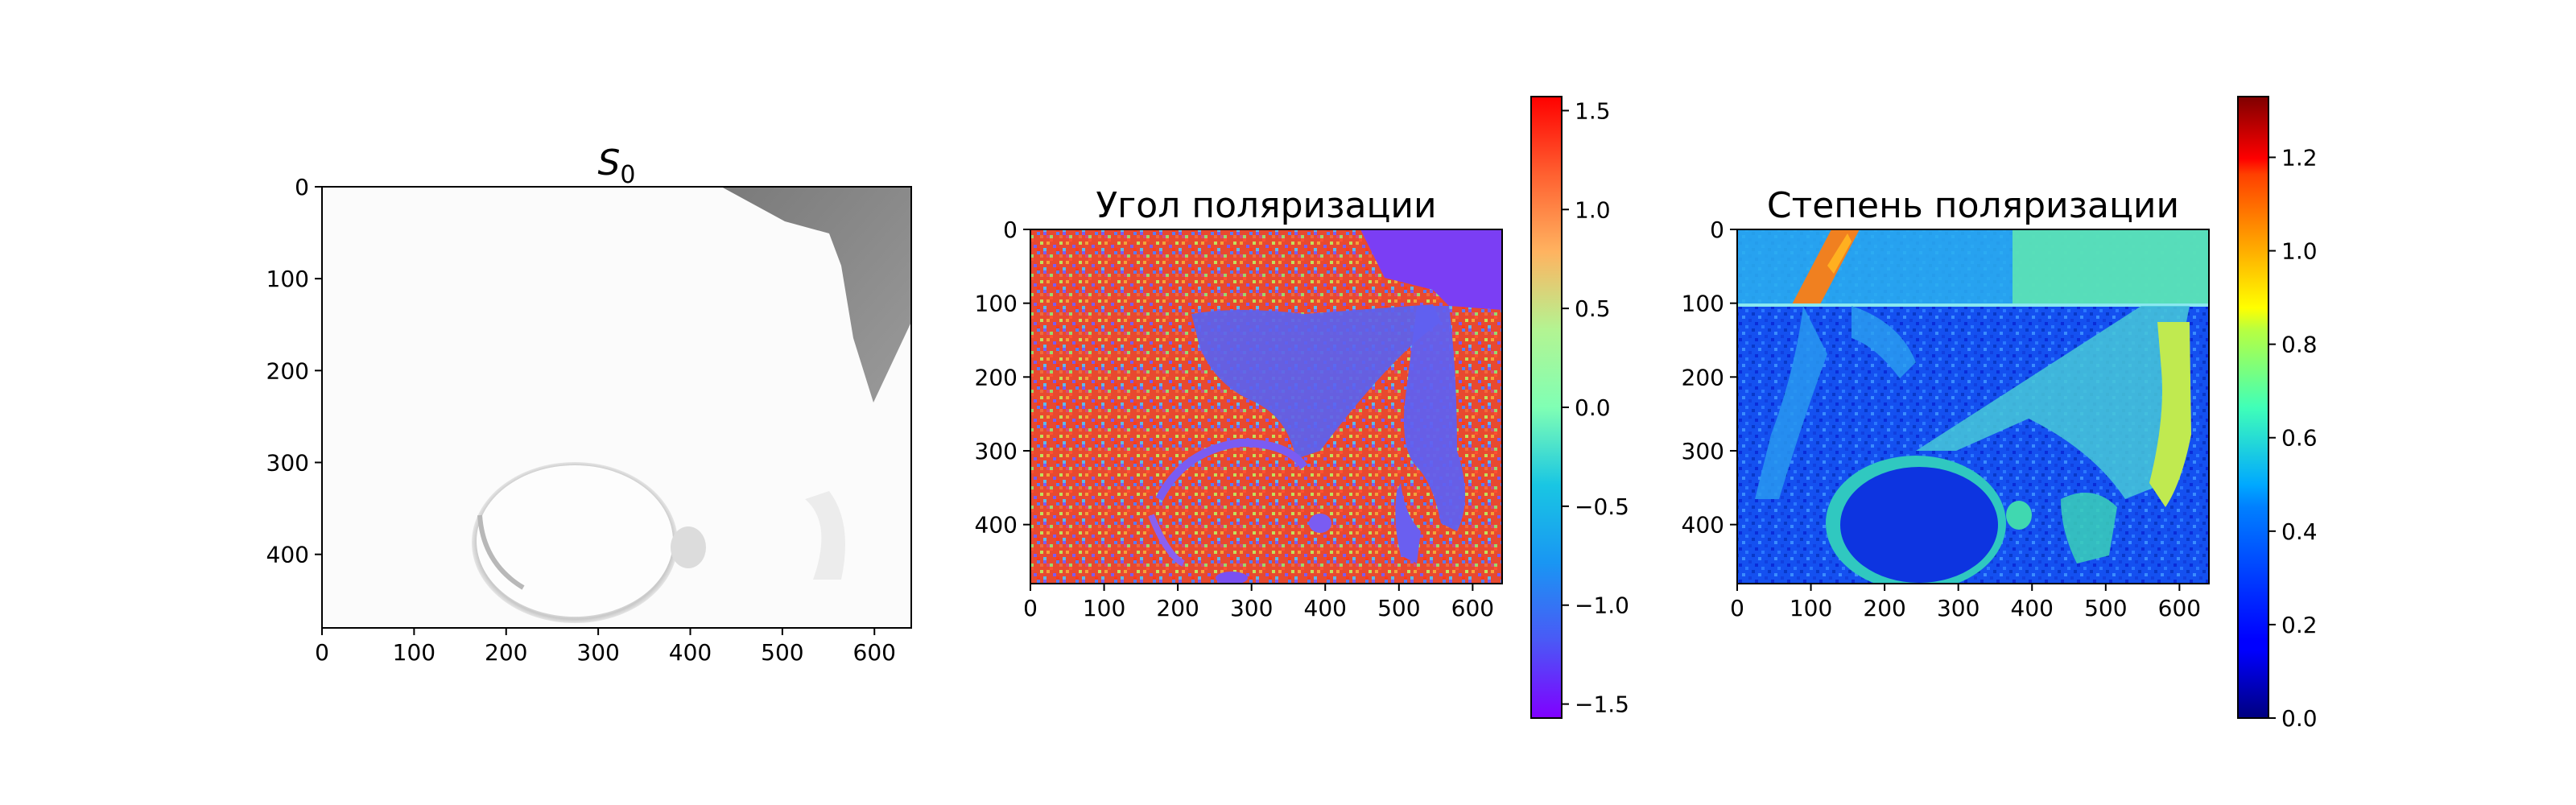 Image resolution: width=2576 pixels, height=805 pixels. I want to click on panel-angle-x-tick-label-6: 600, so click(1472, 608).